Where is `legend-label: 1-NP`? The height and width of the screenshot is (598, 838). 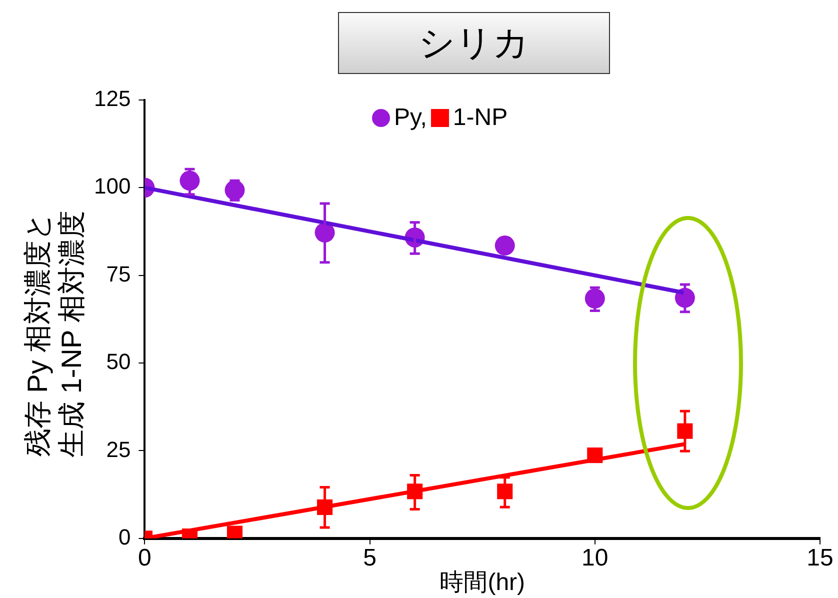 legend-label: 1-NP is located at coordinates (480, 118).